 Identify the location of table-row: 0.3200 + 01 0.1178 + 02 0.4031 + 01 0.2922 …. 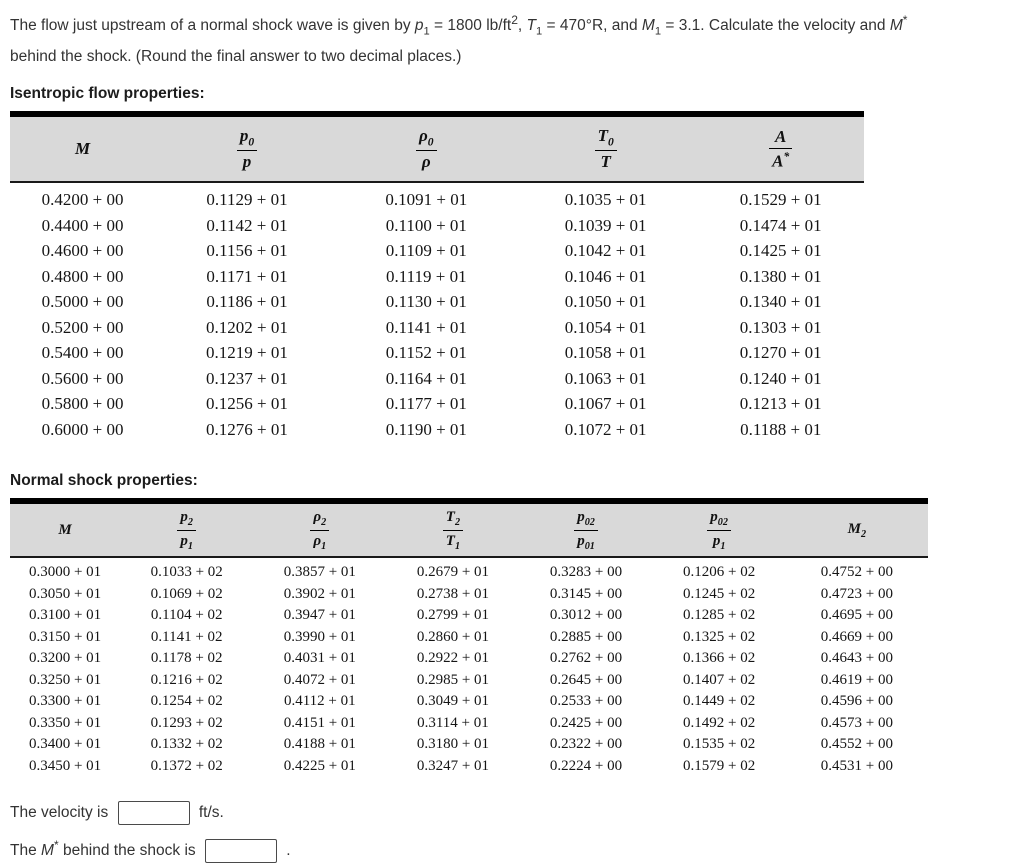
(469, 659).